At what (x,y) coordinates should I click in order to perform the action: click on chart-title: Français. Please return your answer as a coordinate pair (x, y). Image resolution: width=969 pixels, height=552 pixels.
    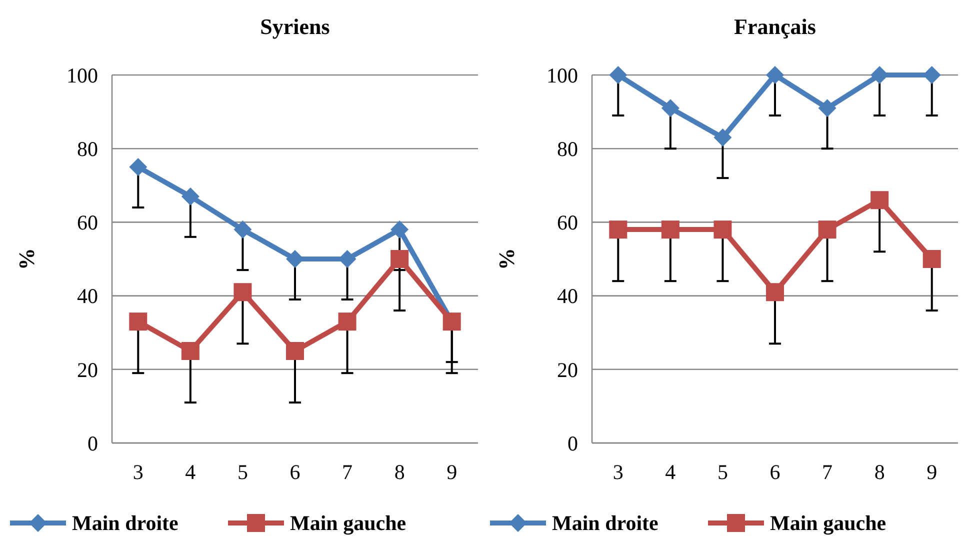
    Looking at the image, I should click on (775, 26).